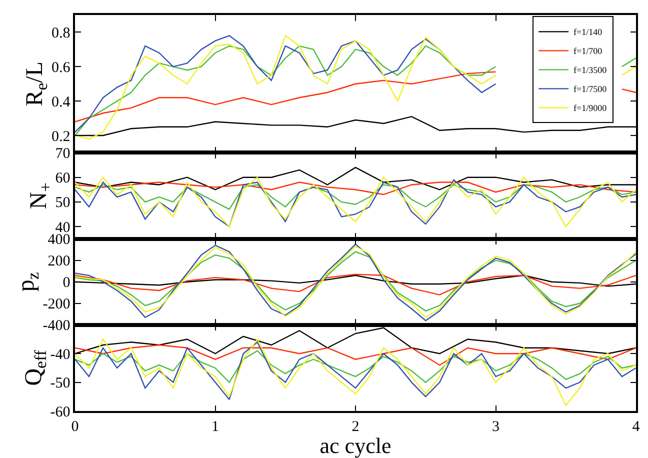 This screenshot has width=648, height=458. Describe the element at coordinates (591, 70) in the screenshot. I see `series-label: f=1/3500` at that location.